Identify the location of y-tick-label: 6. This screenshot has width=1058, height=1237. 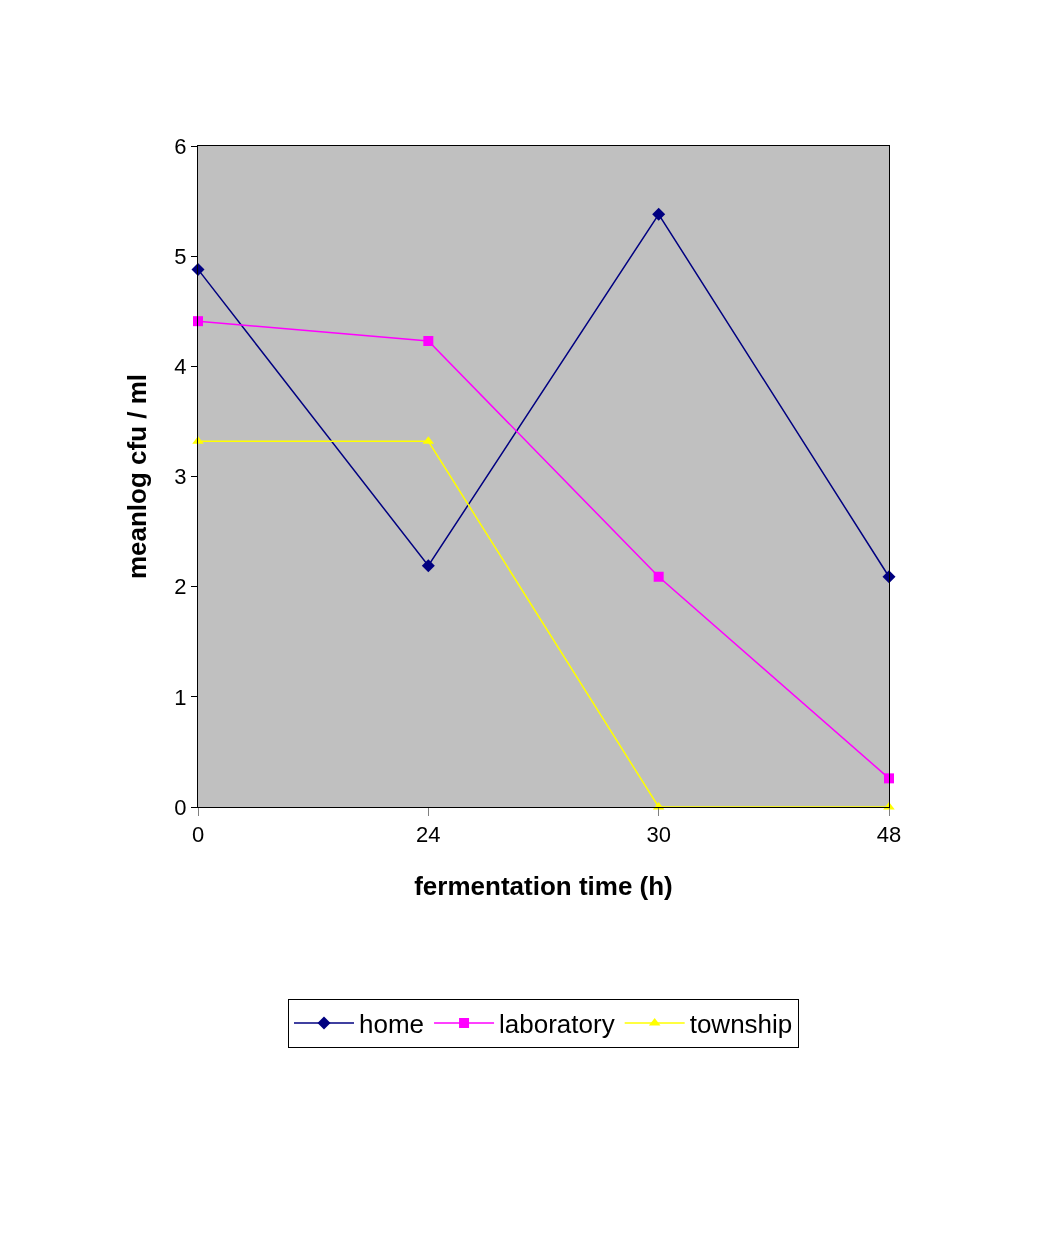
(180, 146).